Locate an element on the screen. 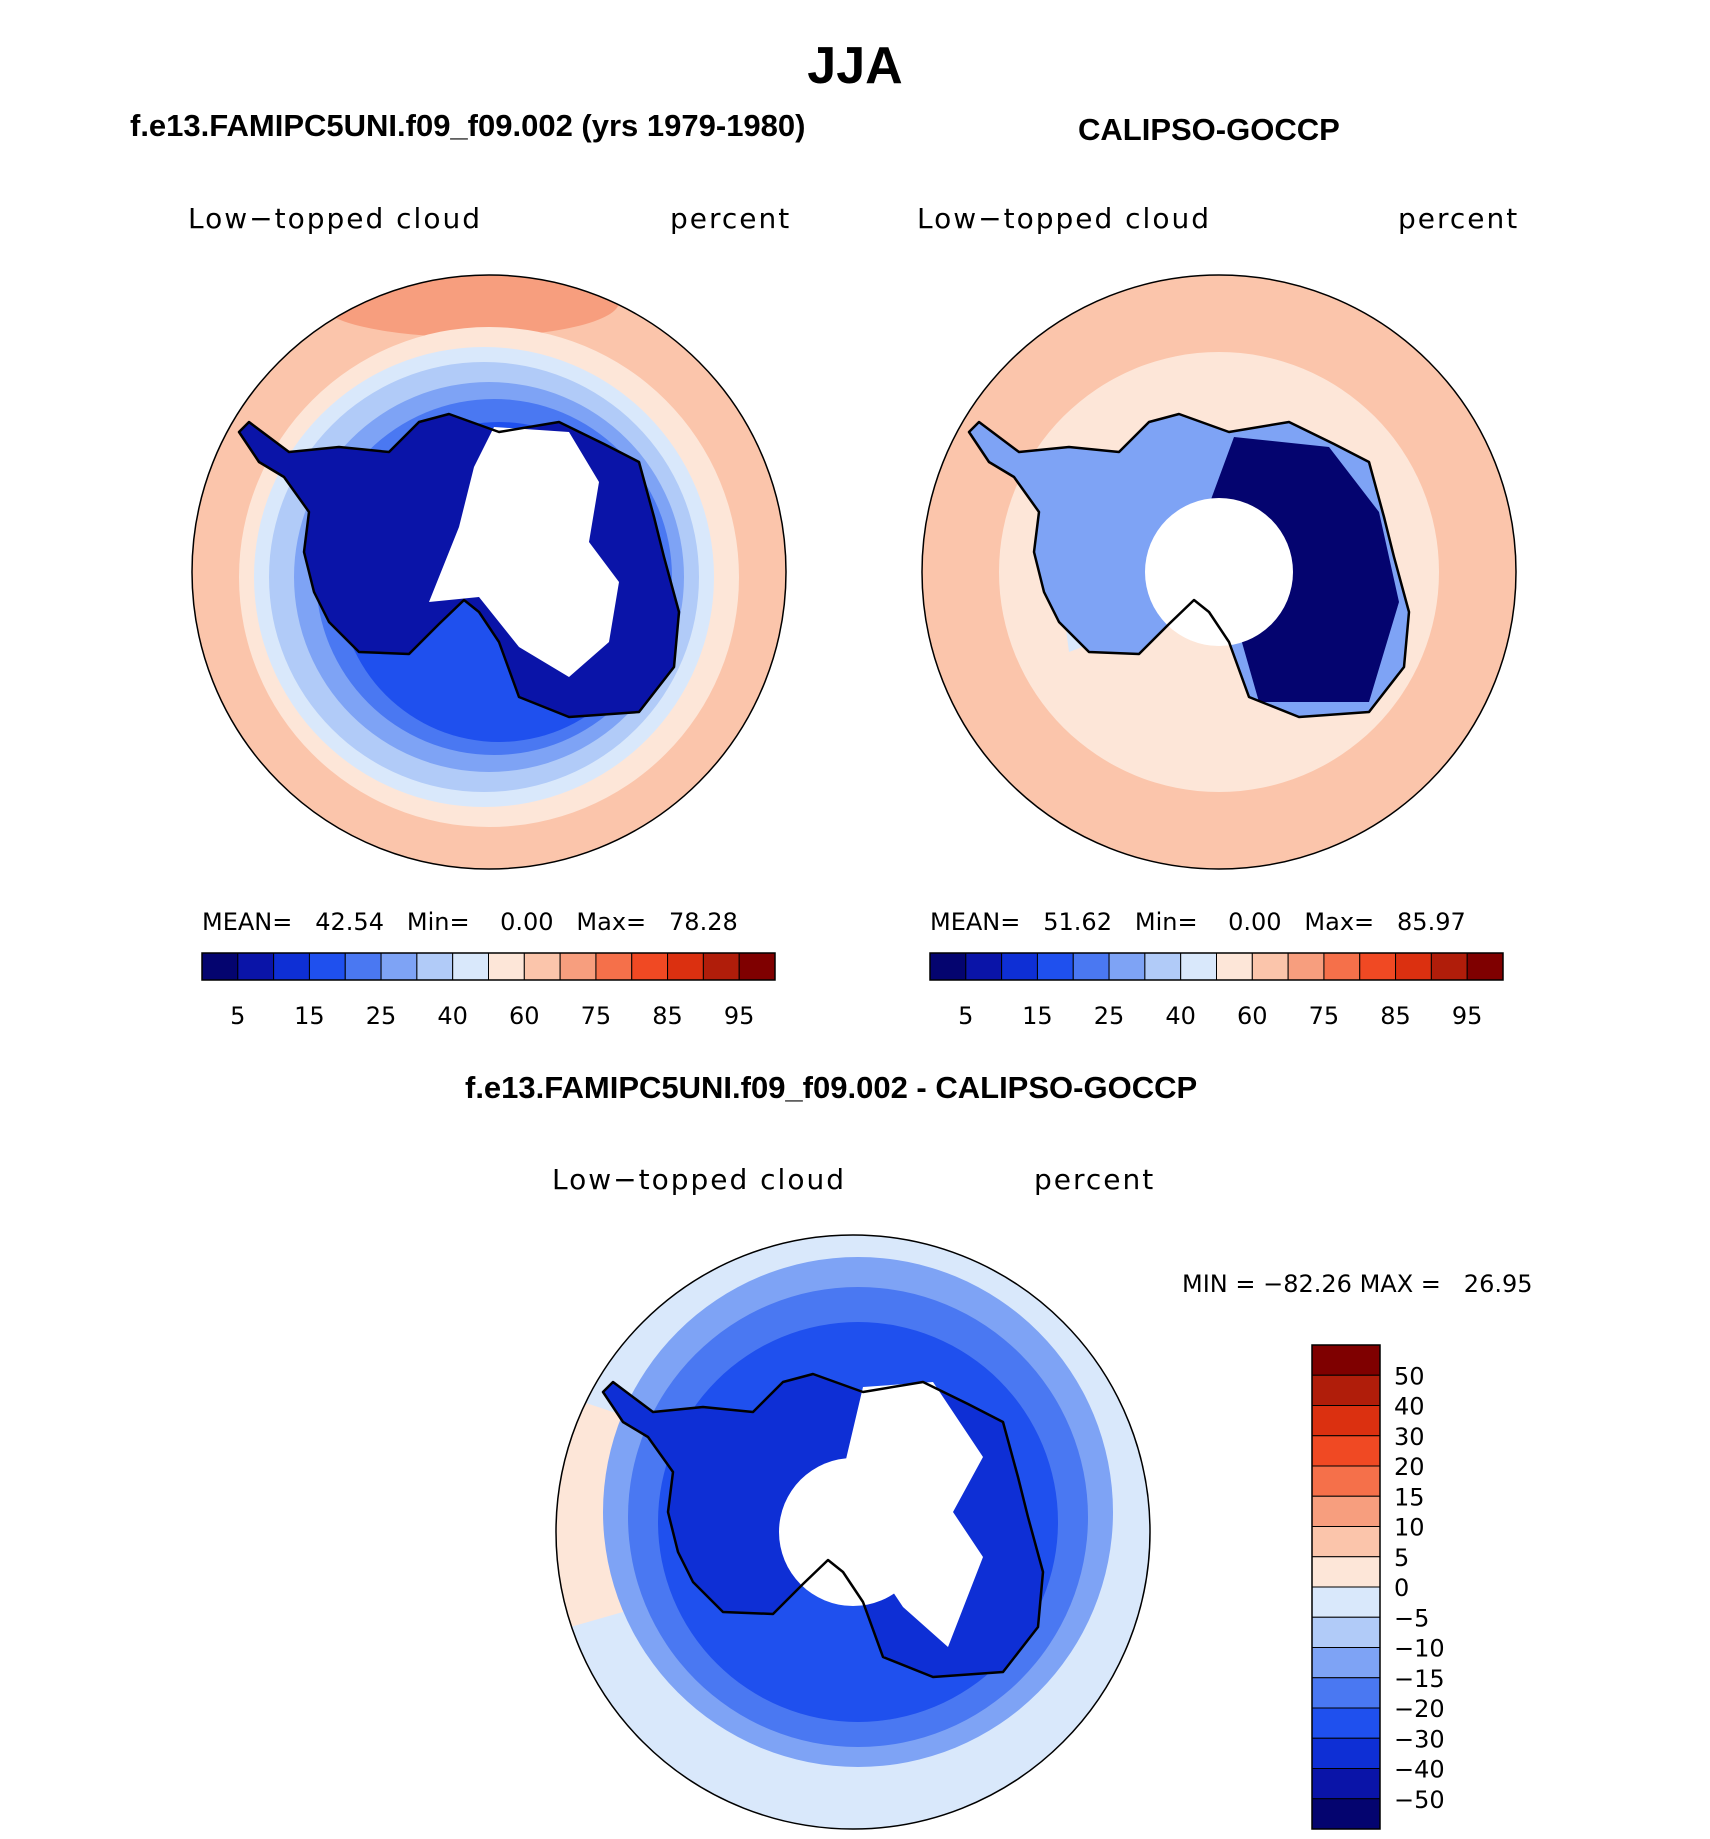 The image size is (1710, 1839). model-variable-label: Low−topped cloud is located at coordinates (335, 218).